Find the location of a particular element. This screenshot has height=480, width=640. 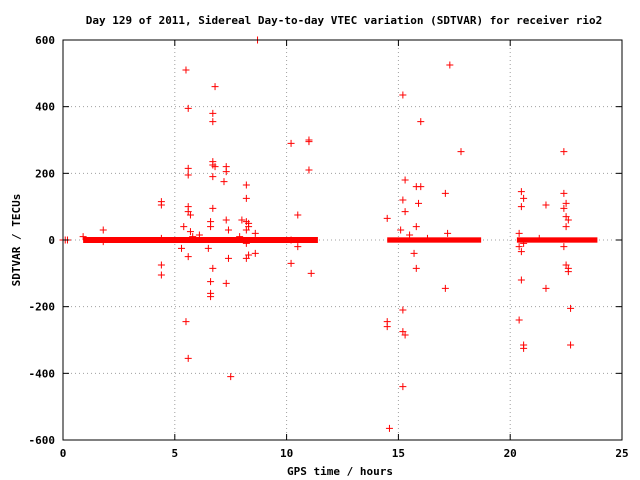

x-axis-label: GPS time / hours is located at coordinates (340, 471).